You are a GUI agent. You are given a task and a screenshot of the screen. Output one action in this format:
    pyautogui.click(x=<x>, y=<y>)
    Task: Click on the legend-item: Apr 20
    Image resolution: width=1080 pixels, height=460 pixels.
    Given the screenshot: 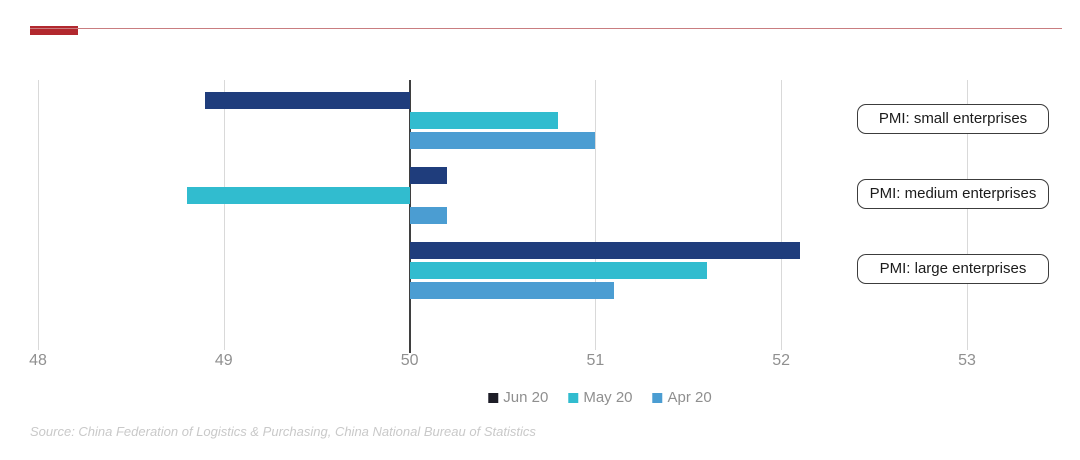 What is the action you would take?
    pyautogui.click(x=682, y=397)
    